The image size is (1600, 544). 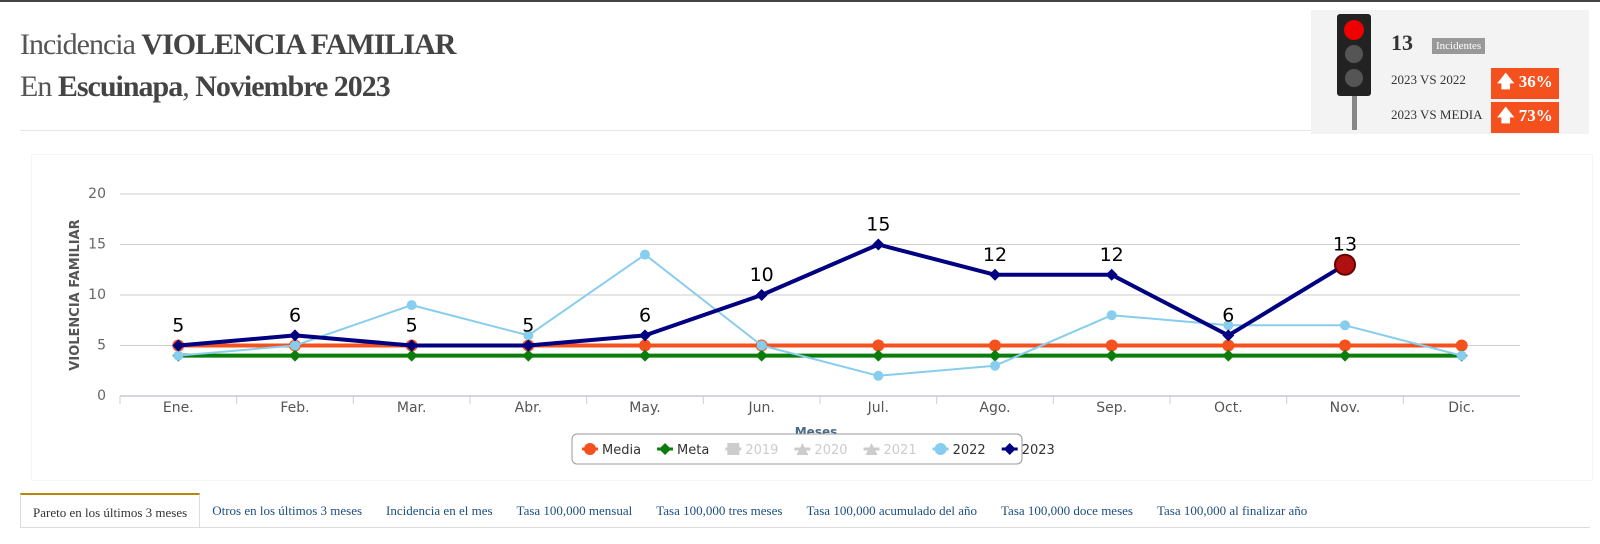 I want to click on x-tick-label: Nov., so click(x=1345, y=408).